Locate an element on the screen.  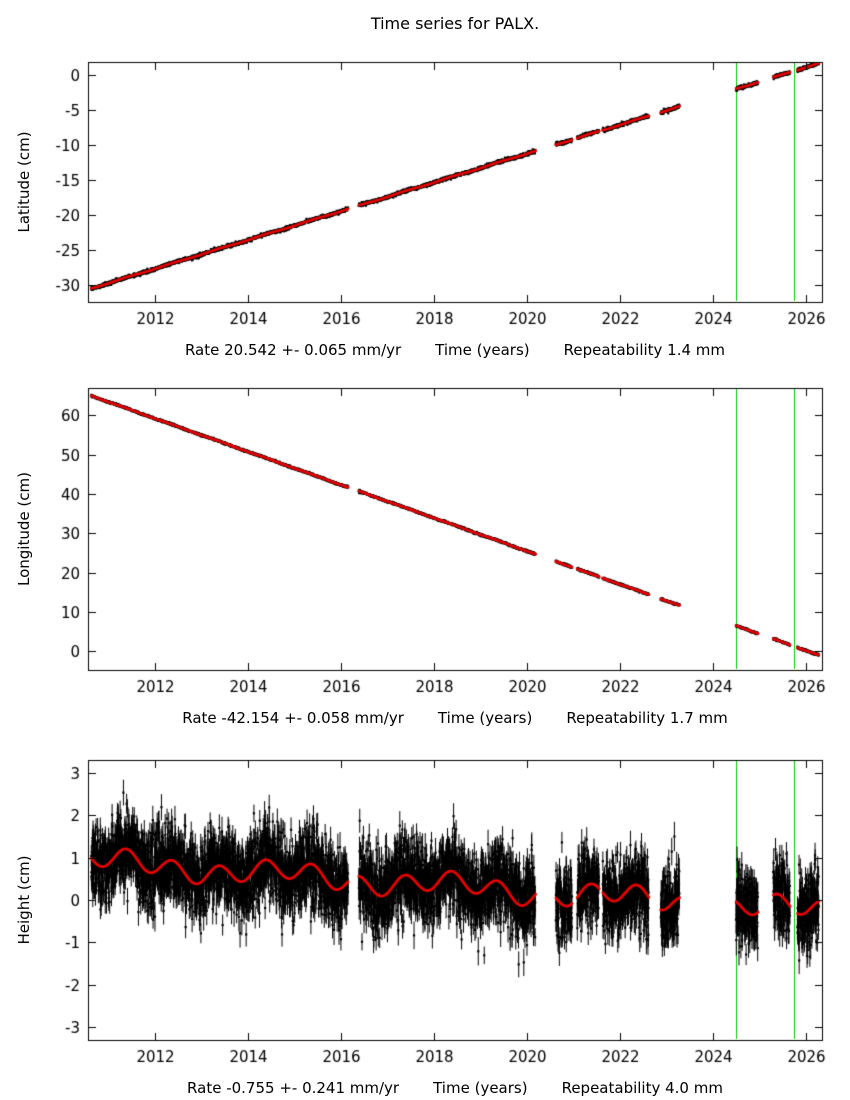
height-rate-label: Rate -0.755 +- 0.241 mm/yr is located at coordinates (293, 1088).